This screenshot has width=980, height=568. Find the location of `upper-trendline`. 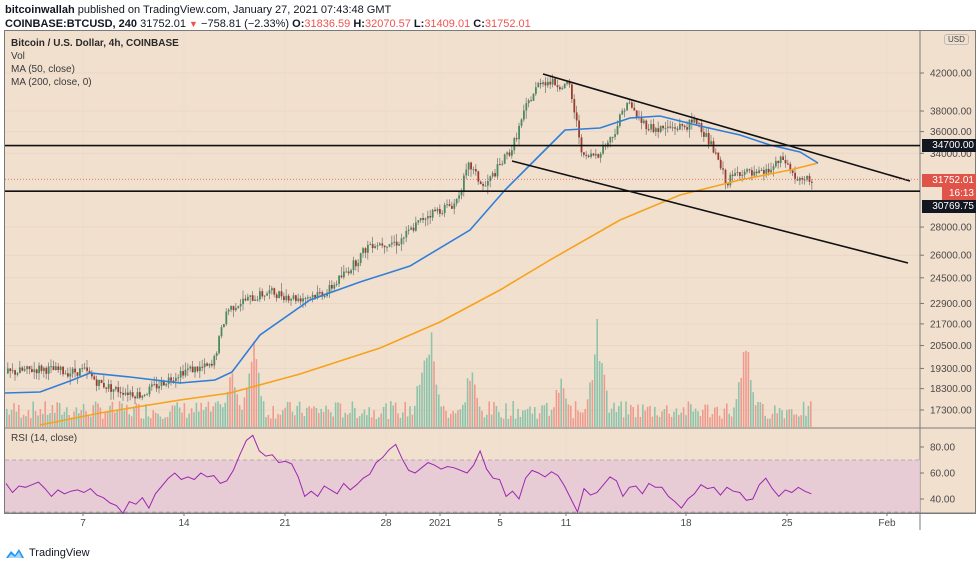

upper-trendline is located at coordinates (726, 127).